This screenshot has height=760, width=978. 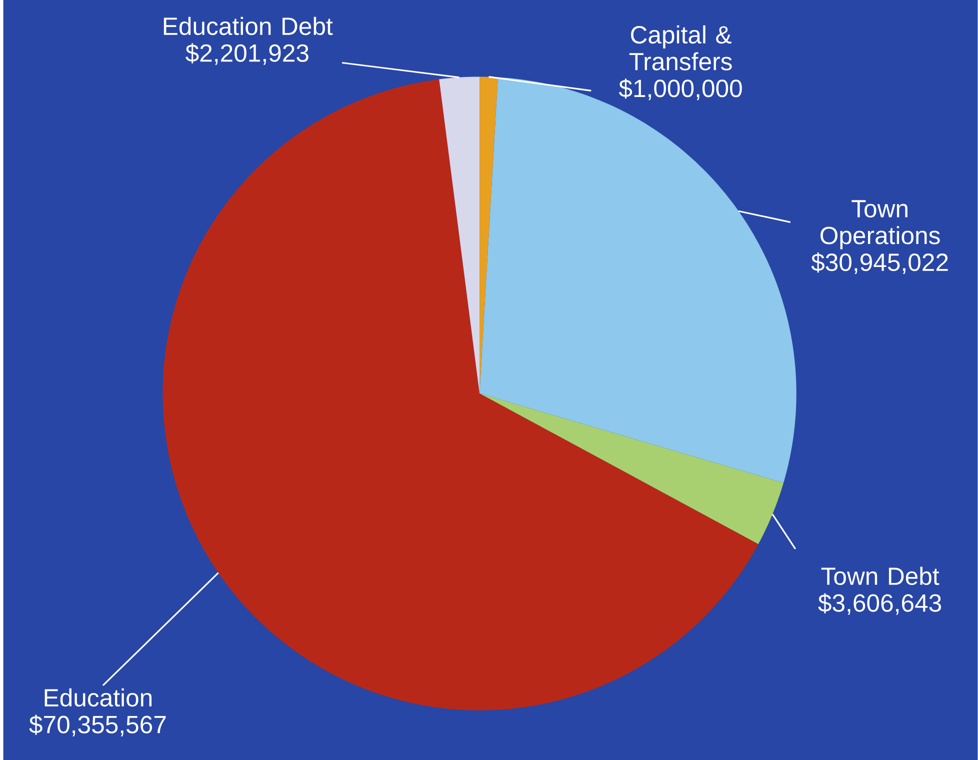 What do you see at coordinates (680, 47) in the screenshot?
I see `slice-label: Capital & Transfers` at bounding box center [680, 47].